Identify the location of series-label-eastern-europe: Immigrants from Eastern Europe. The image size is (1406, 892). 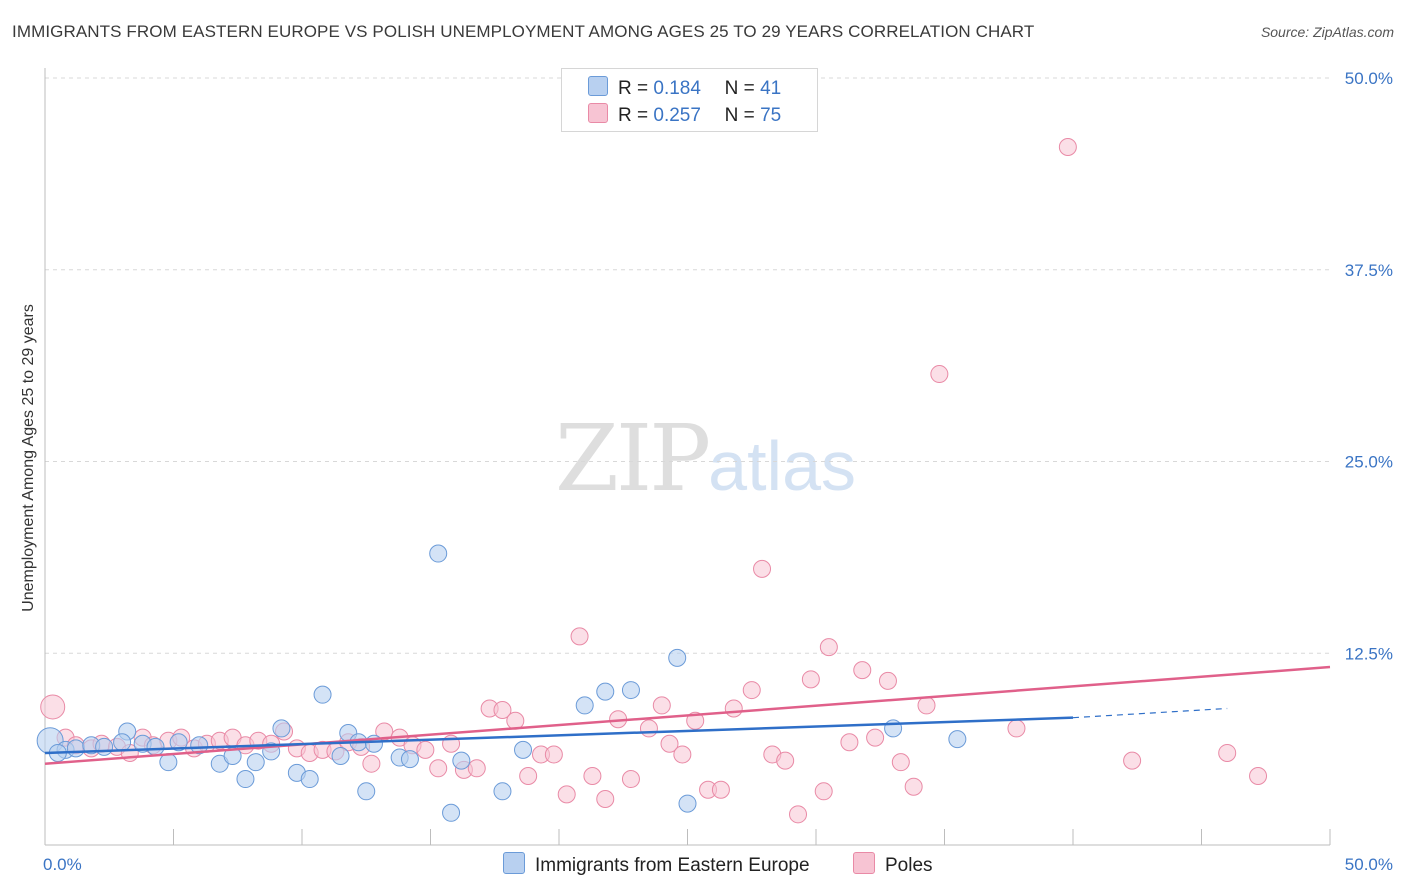
(672, 865).